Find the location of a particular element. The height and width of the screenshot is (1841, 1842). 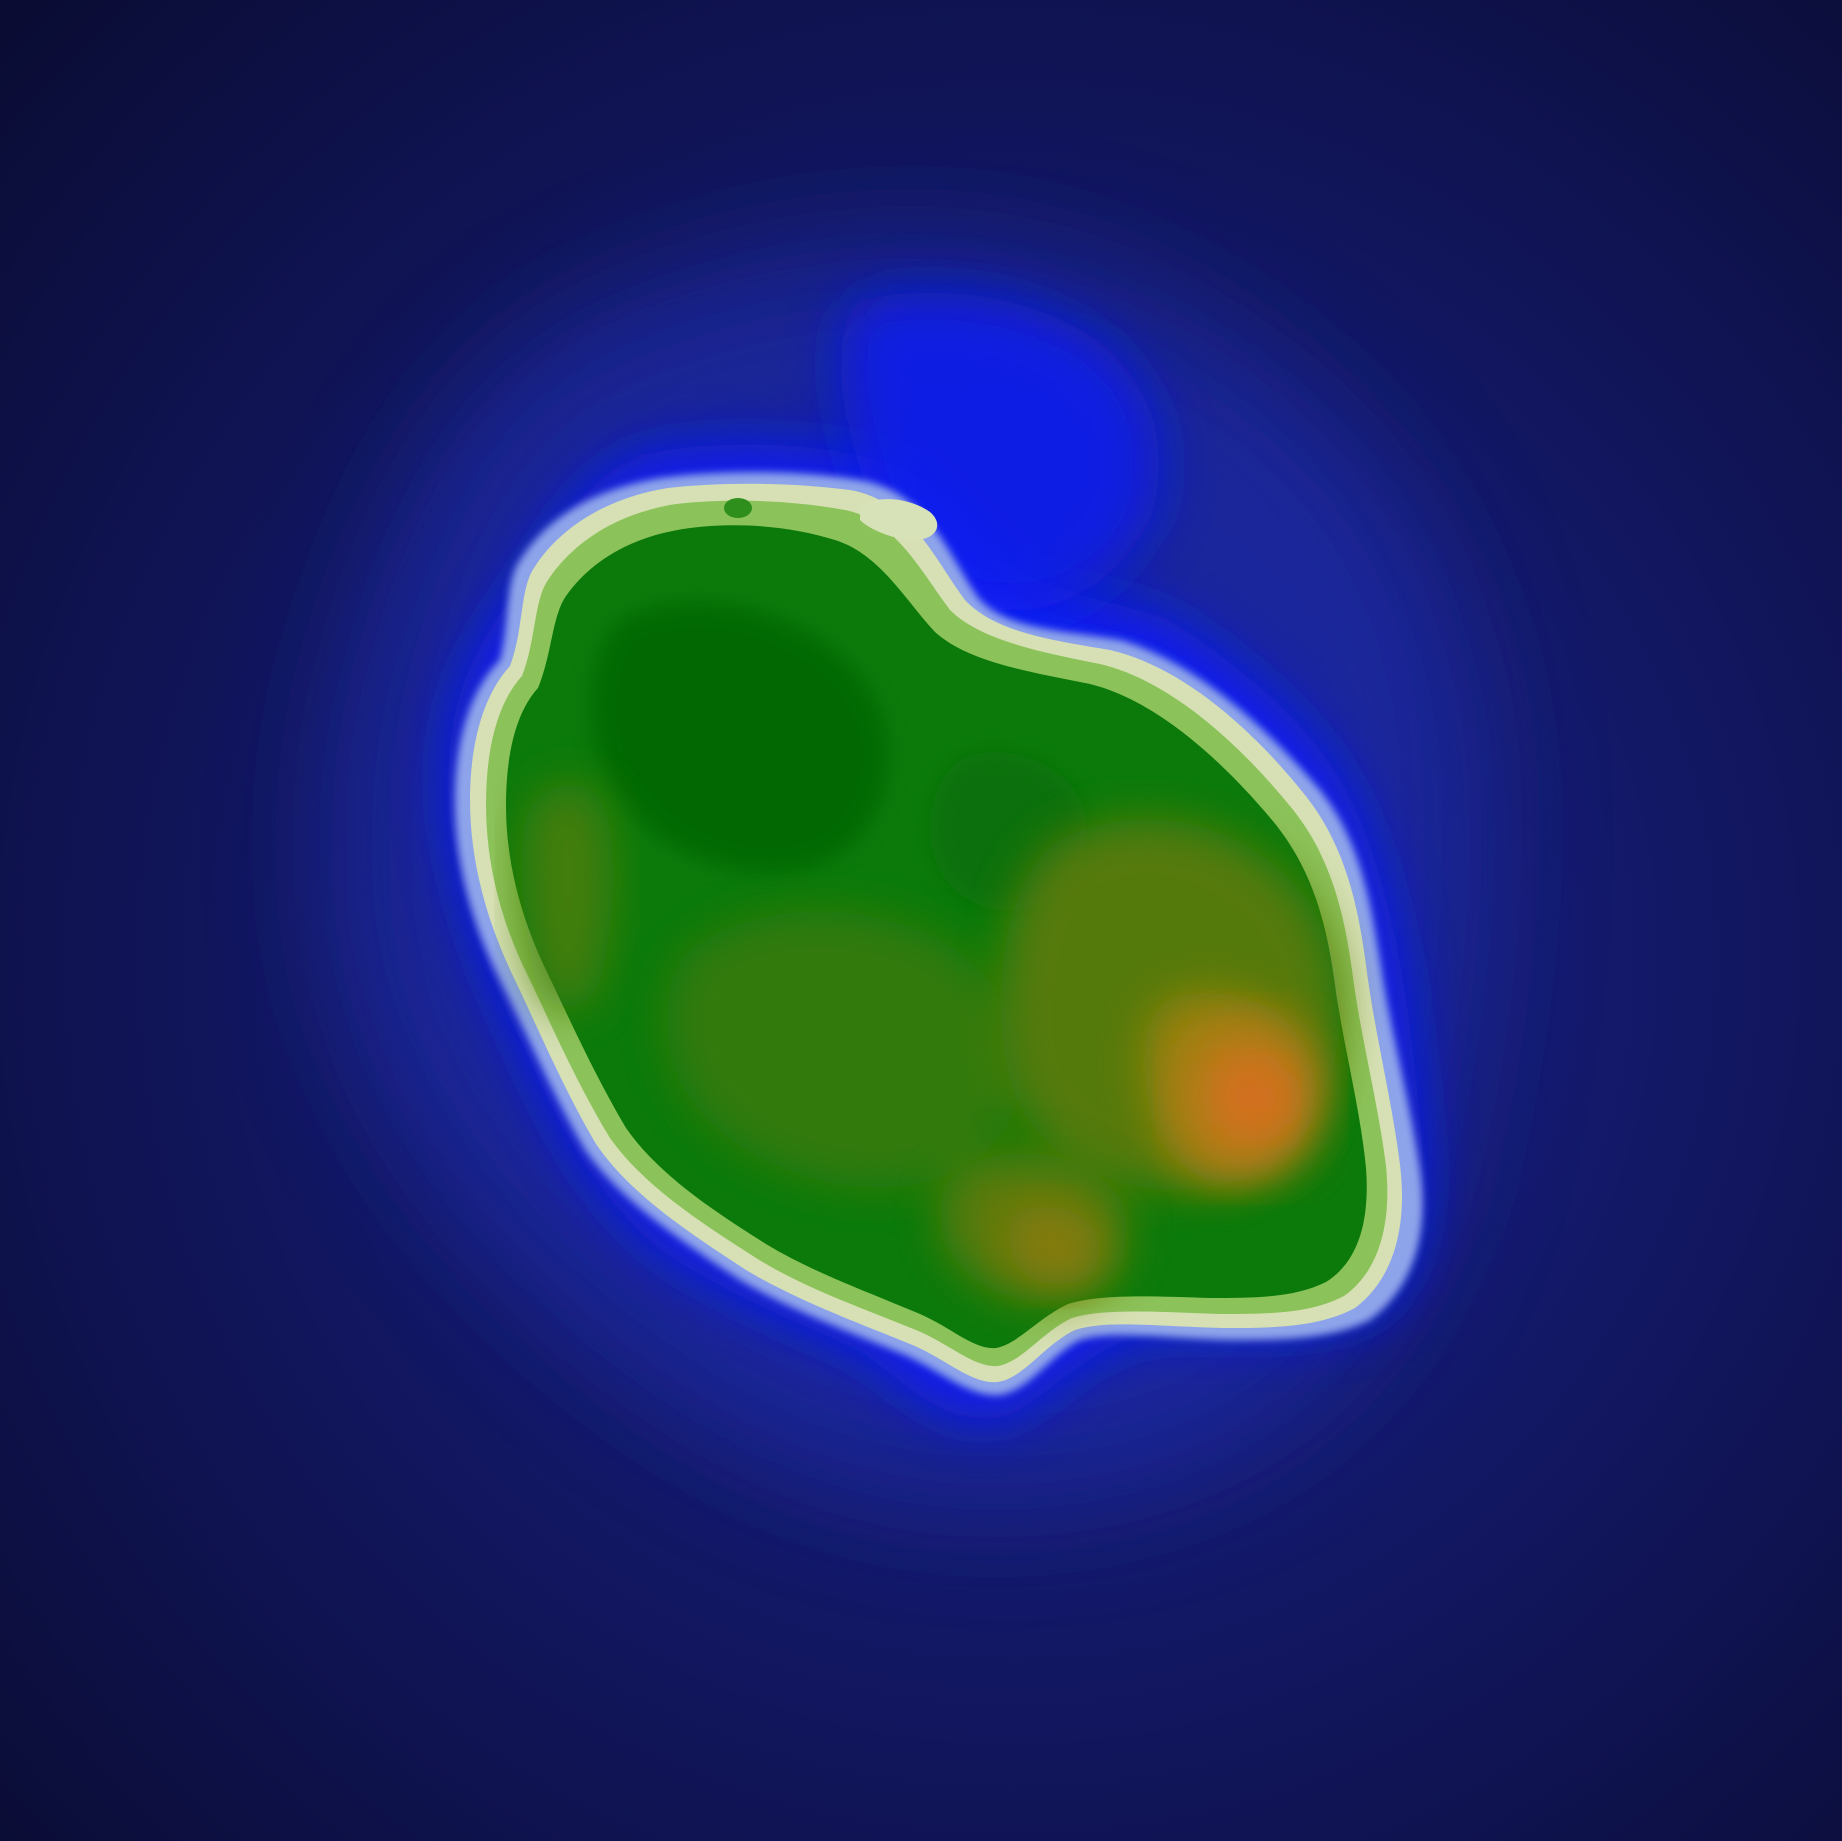

peak-core is located at coordinates (1256, 1098).